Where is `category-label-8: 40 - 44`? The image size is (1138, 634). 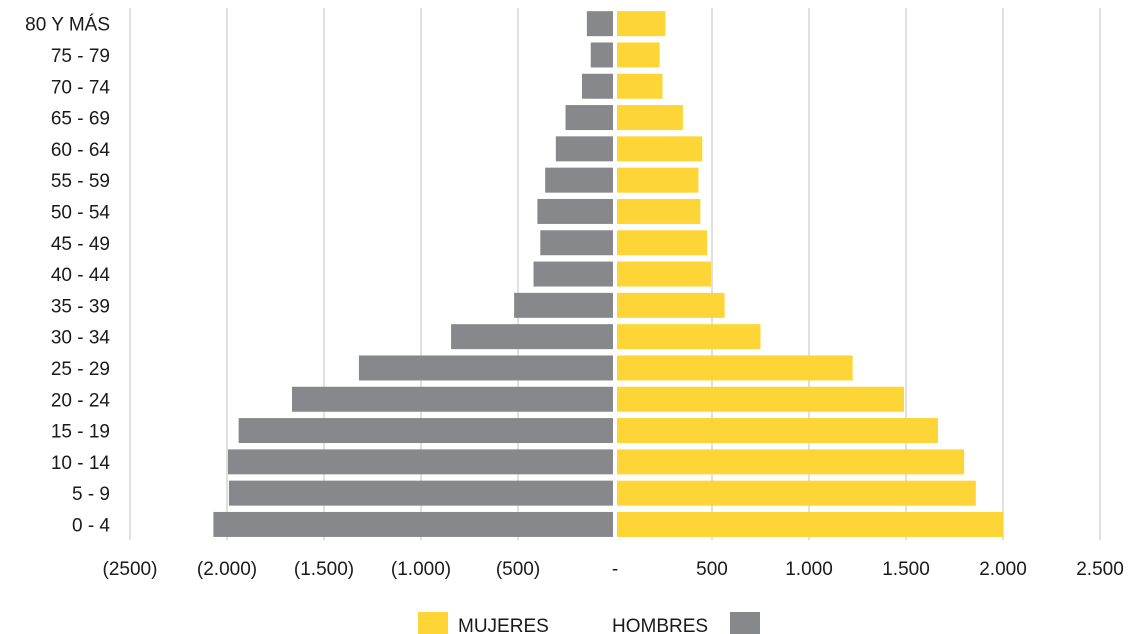
category-label-8: 40 - 44 is located at coordinates (81, 275).